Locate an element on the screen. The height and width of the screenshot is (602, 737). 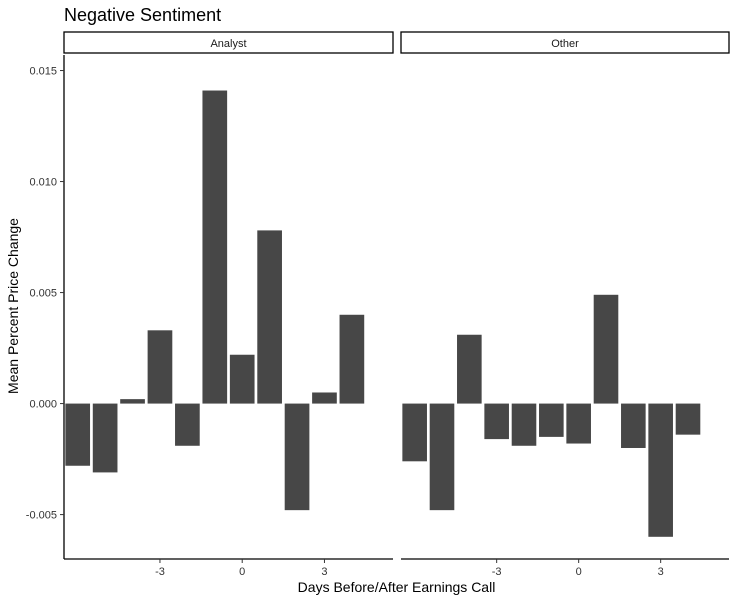
y-tick-label: 0.005 is located at coordinates (43, 294).